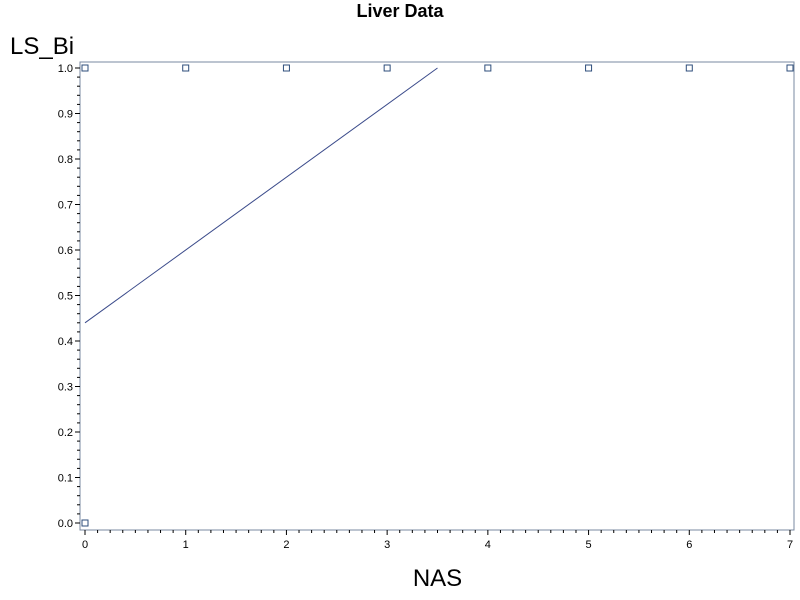  What do you see at coordinates (186, 545) in the screenshot?
I see `x-tick-label: 1` at bounding box center [186, 545].